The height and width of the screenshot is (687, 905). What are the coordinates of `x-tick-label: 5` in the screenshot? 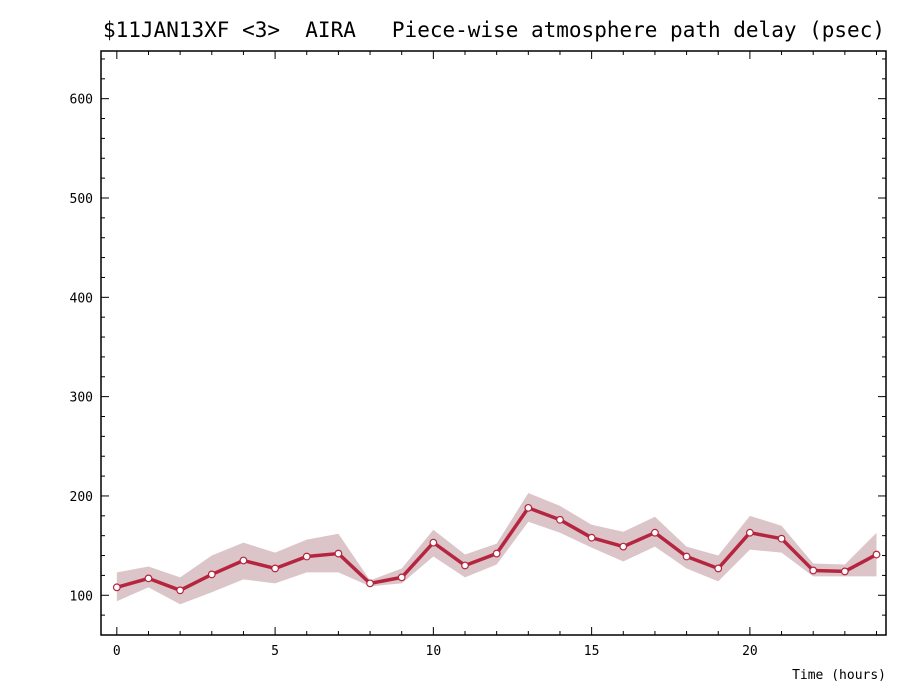 It's located at (275, 651).